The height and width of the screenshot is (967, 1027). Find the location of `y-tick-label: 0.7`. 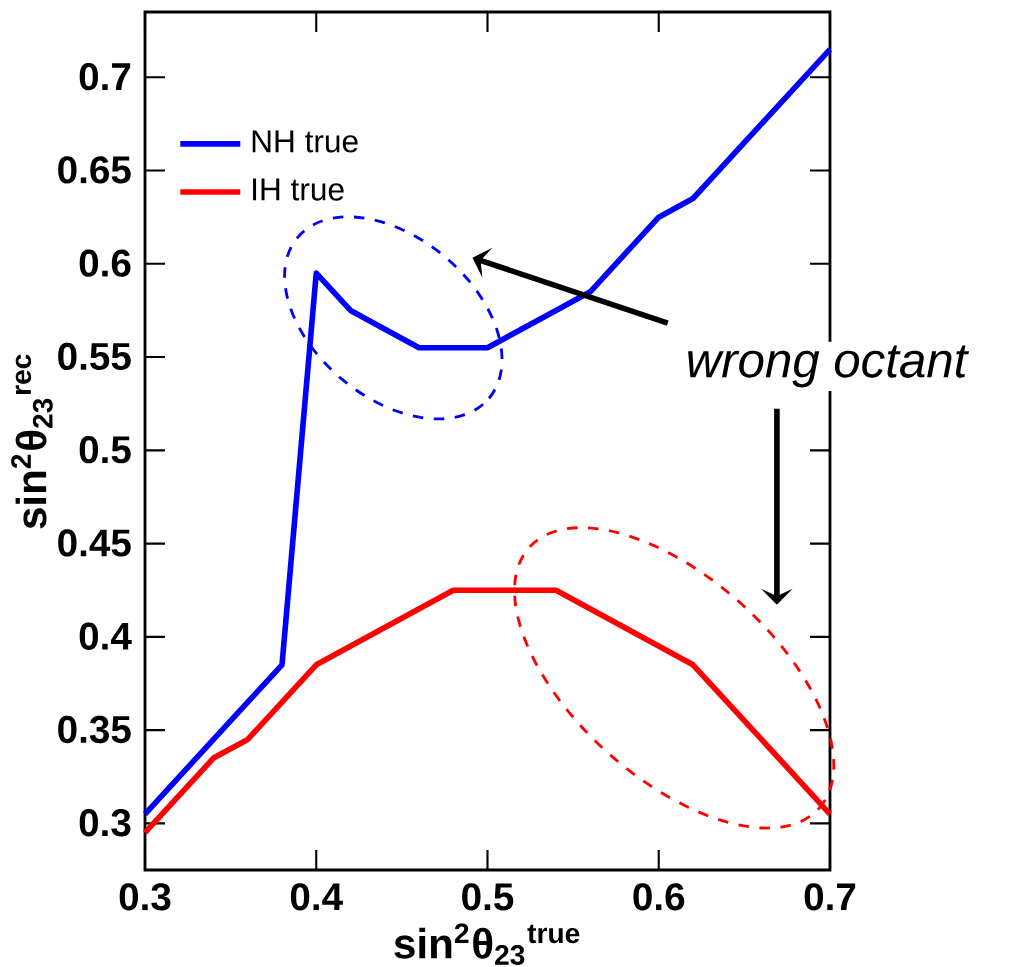

y-tick-label: 0.7 is located at coordinates (105, 76).